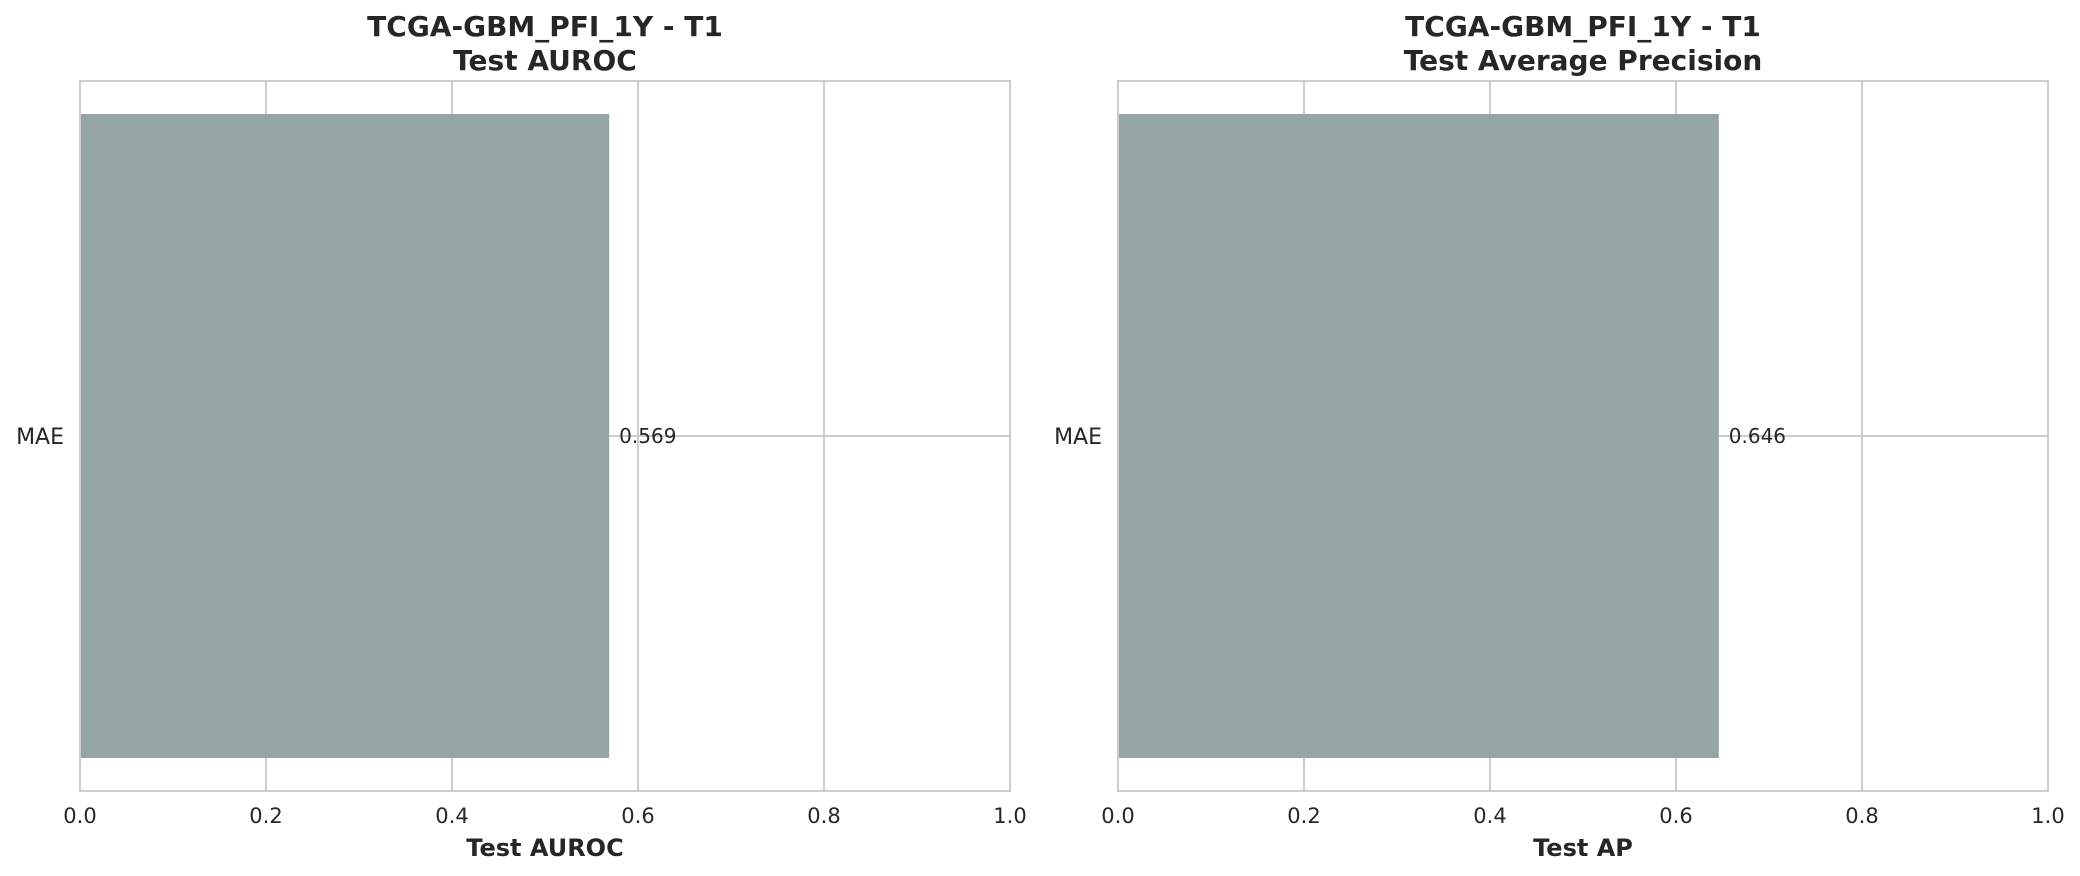  I want to click on bar-value-label: 0.646, so click(1757, 436).